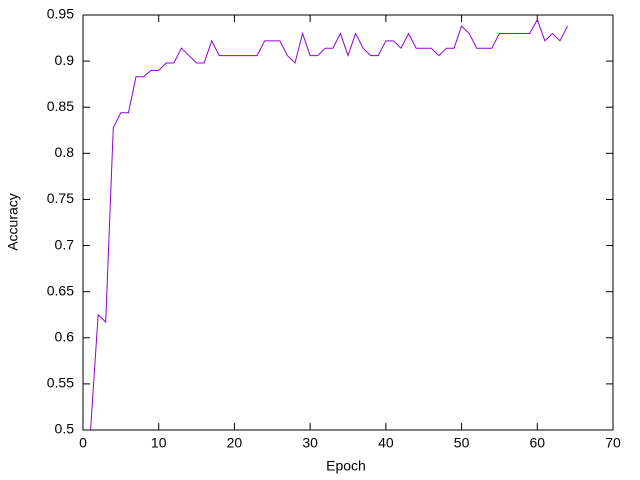  Describe the element at coordinates (60, 290) in the screenshot. I see `y-tick-label: 0.65` at that location.